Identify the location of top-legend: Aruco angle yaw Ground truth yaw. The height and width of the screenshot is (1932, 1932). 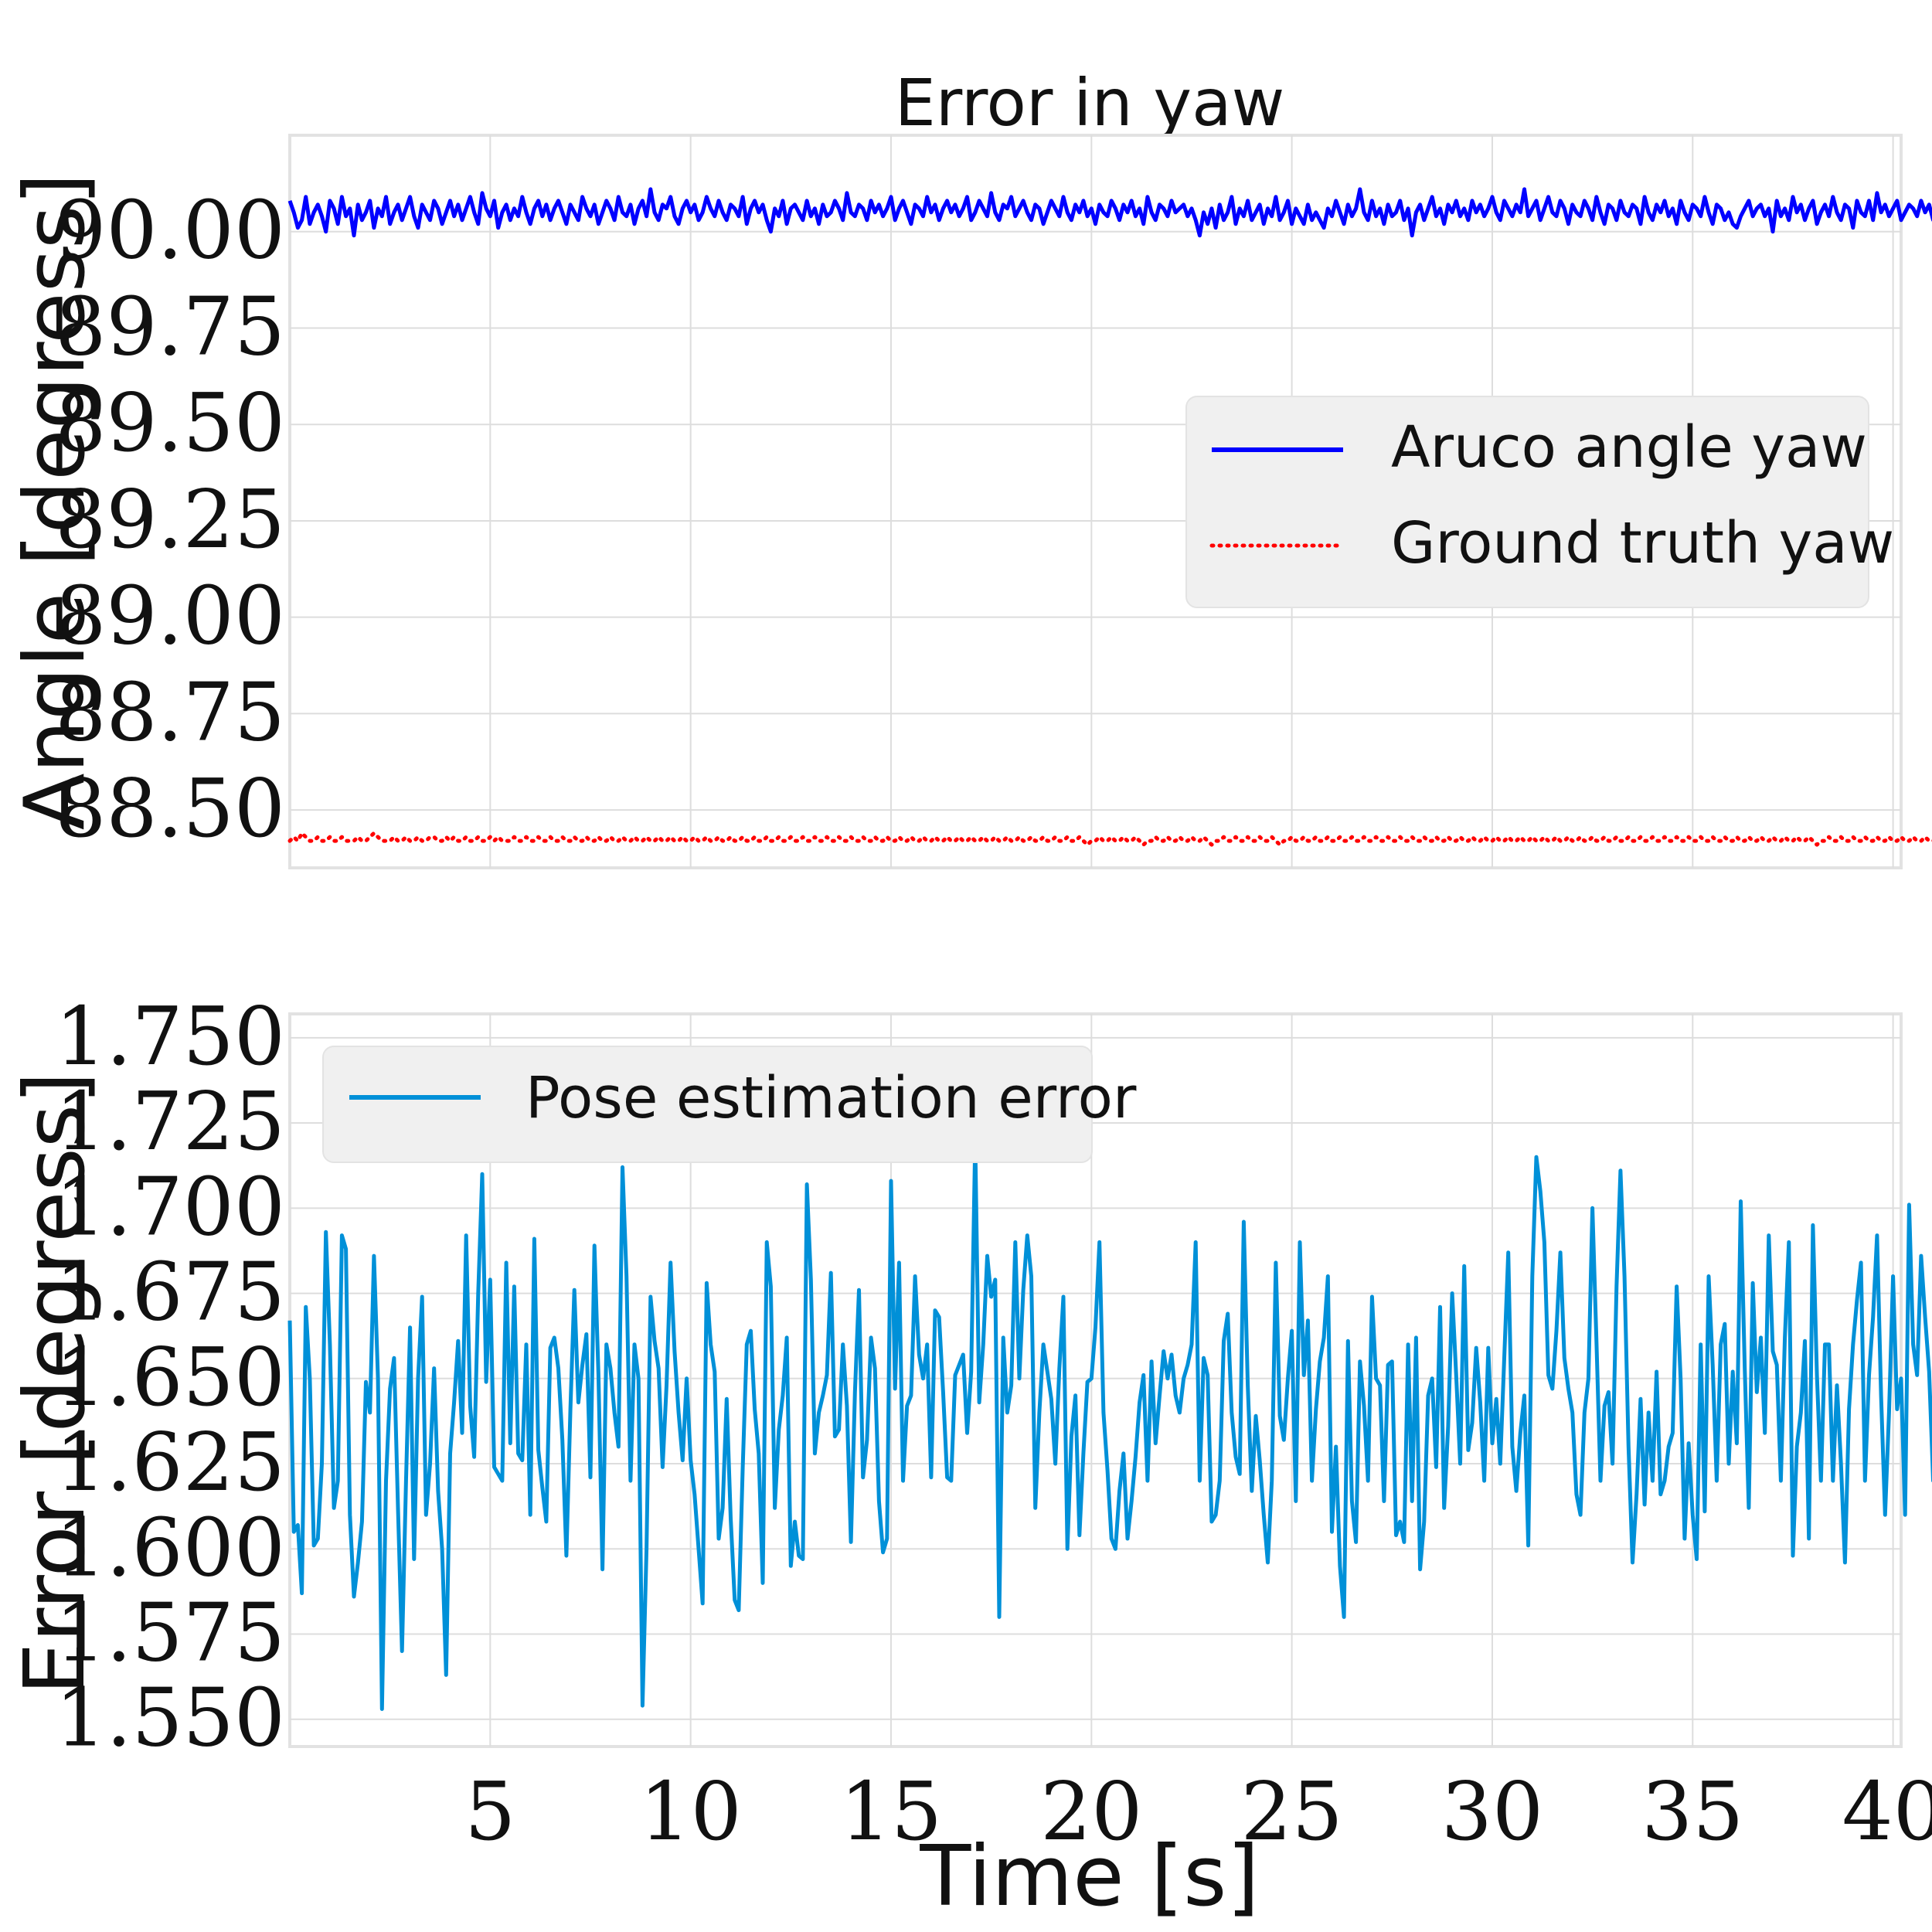
(1540, 502).